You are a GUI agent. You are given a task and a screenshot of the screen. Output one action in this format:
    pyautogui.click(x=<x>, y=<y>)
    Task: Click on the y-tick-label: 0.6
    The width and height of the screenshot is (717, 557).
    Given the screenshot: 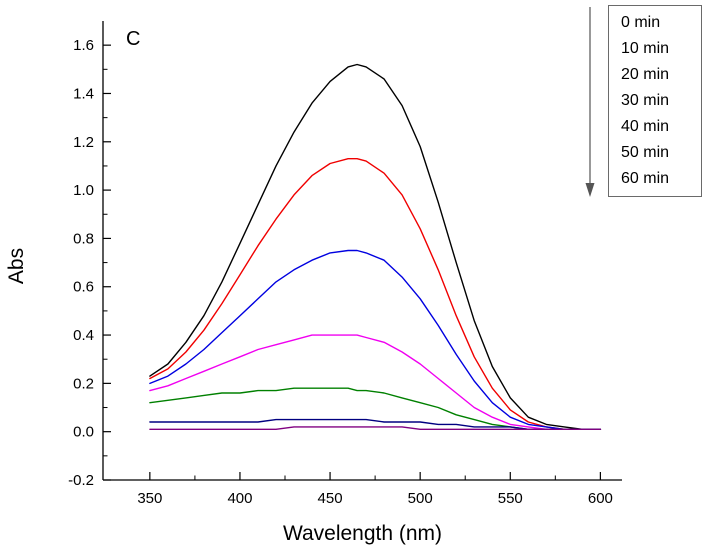 What is the action you would take?
    pyautogui.click(x=83, y=287)
    